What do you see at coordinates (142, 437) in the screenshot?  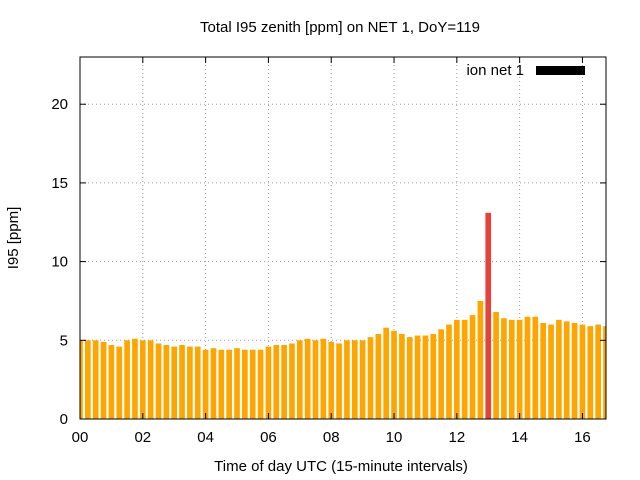 I see `x-tick-label: 02` at bounding box center [142, 437].